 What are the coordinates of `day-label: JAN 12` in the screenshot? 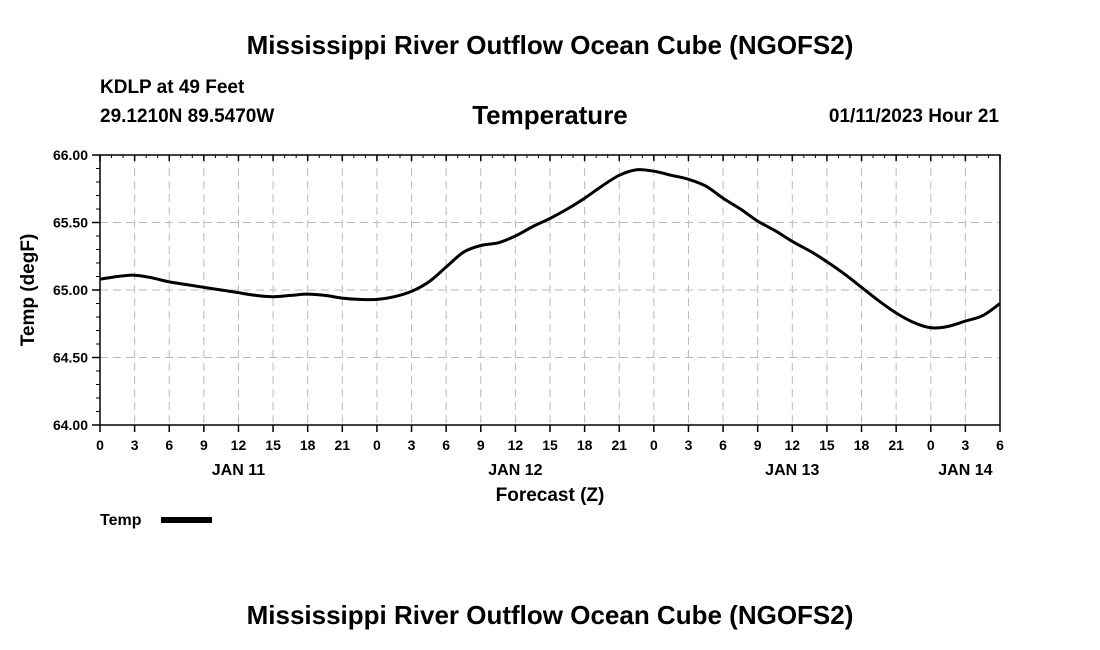 It's located at (515, 470).